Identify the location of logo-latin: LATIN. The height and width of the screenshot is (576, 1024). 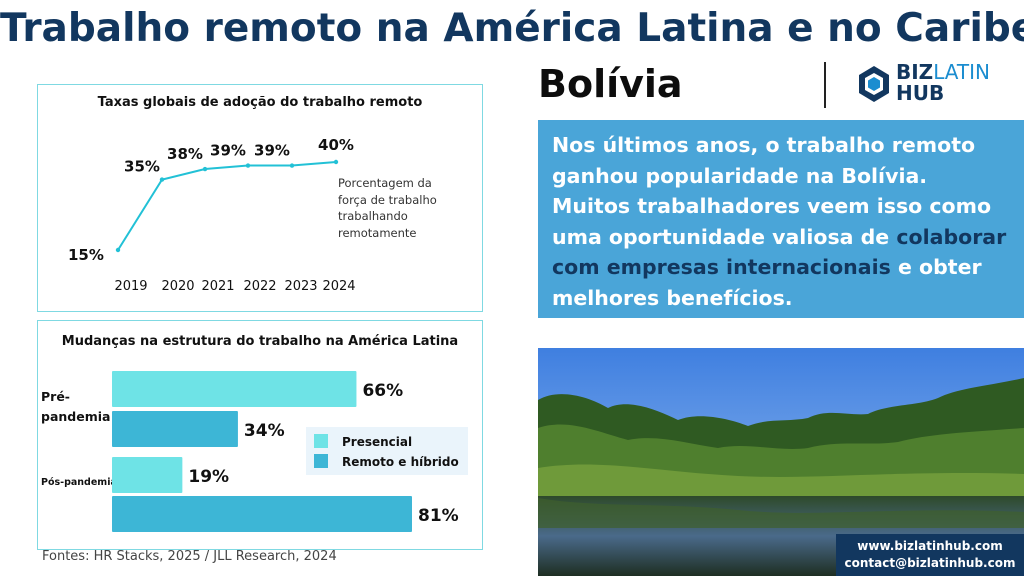
(961, 72).